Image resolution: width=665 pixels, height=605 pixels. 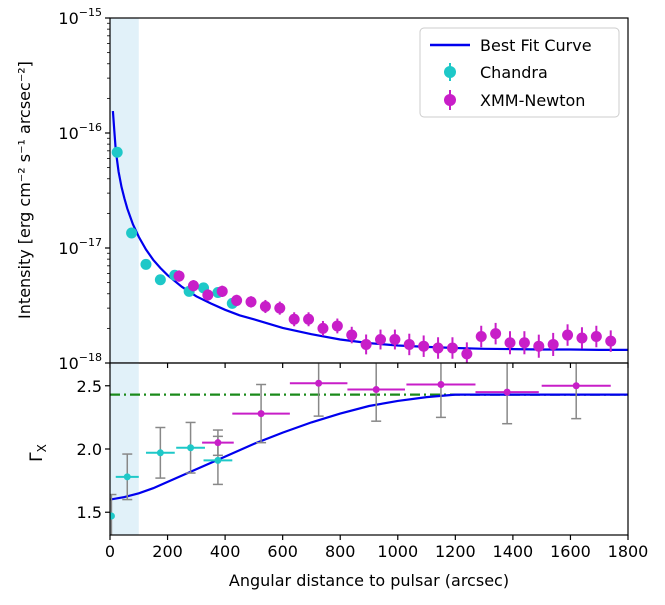 I want to click on legend: Best Fit Curve Chandra XMM-Newton, so click(x=519, y=72).